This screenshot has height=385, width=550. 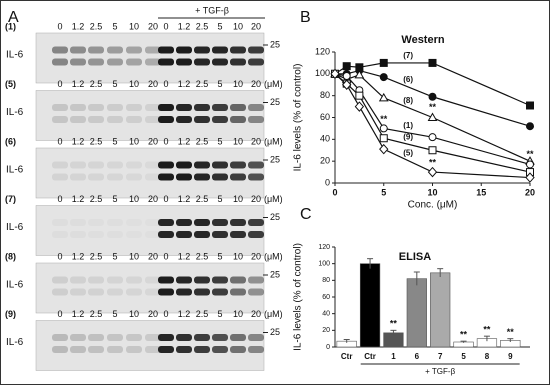 I want to click on group-label: + TGF-β, so click(x=440, y=371).